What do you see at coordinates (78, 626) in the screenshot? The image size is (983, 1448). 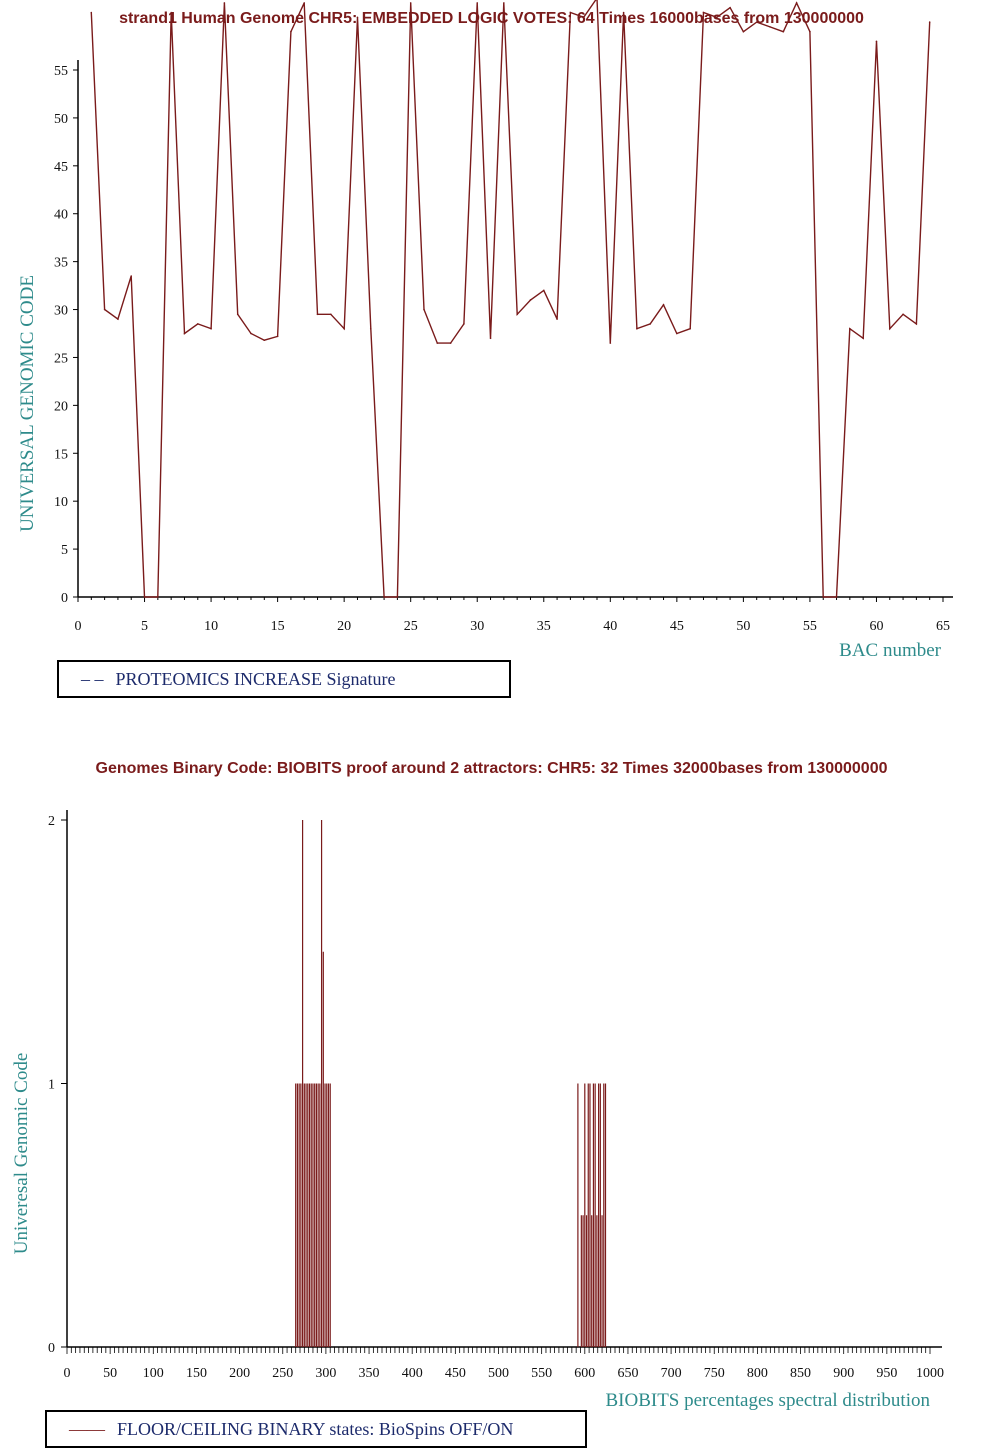 I see `chart1-x-tick-label: 0` at bounding box center [78, 626].